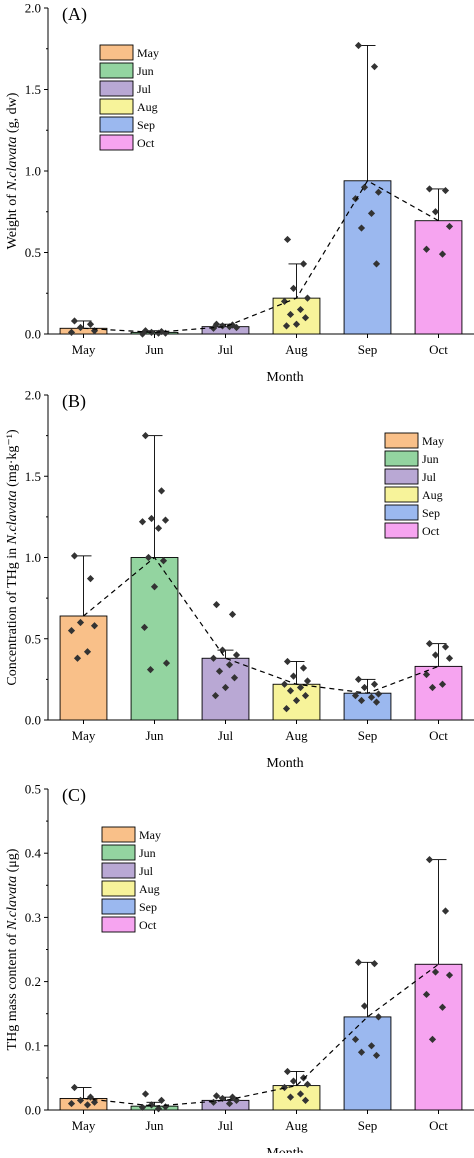  I want to click on legend-label-oct: Oct, so click(146, 143).